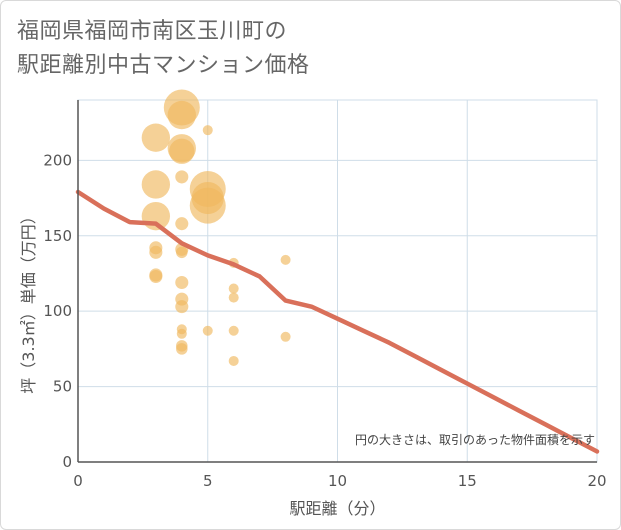 The image size is (621, 530). Describe the element at coordinates (67, 462) in the screenshot. I see `y-tick-label: 0` at that location.